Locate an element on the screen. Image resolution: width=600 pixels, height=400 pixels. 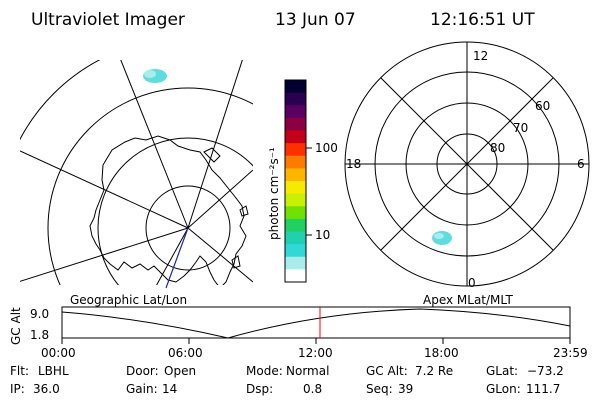
mlt-label-18: 18 is located at coordinates (353, 164).